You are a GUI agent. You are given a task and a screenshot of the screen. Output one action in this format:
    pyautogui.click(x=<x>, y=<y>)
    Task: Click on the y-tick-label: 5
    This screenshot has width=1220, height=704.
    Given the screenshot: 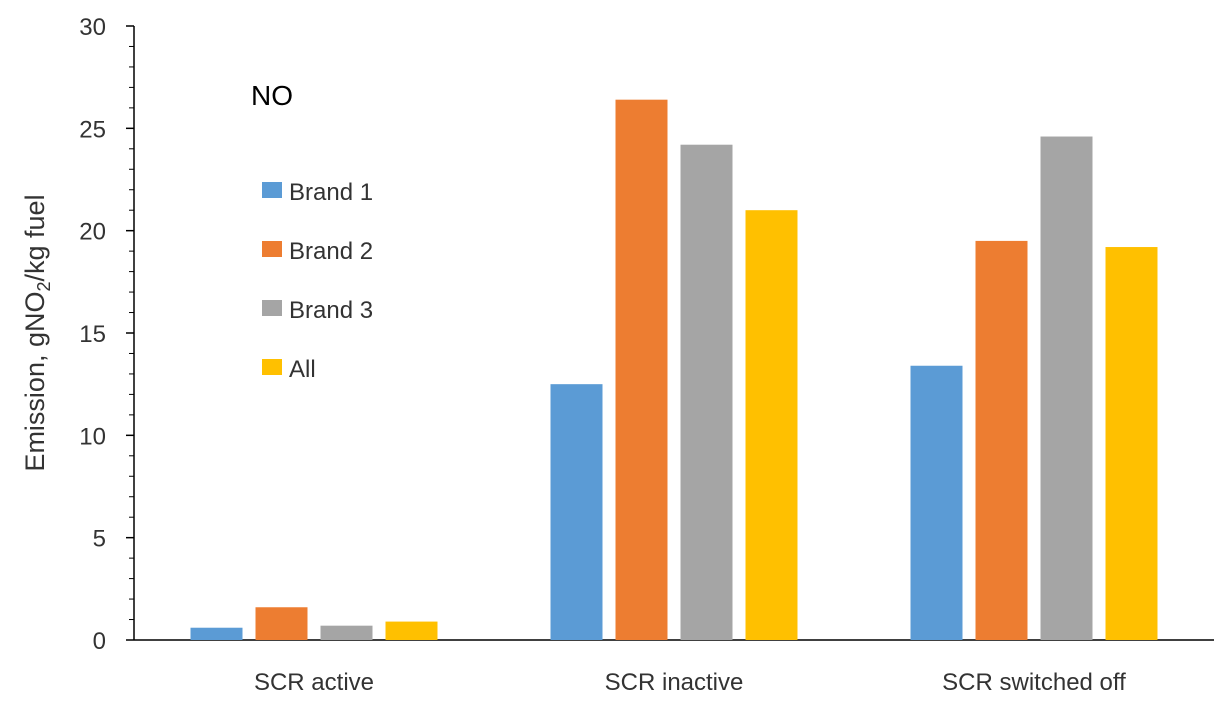 What is the action you would take?
    pyautogui.click(x=99, y=539)
    